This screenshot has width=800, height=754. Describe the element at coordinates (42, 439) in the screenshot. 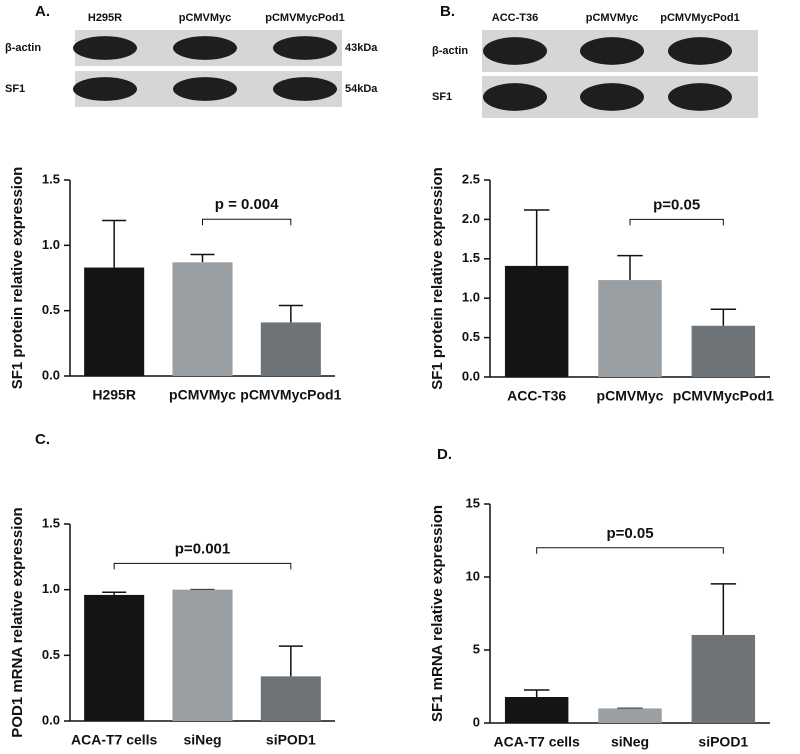

I see `panel-label: C.` at that location.